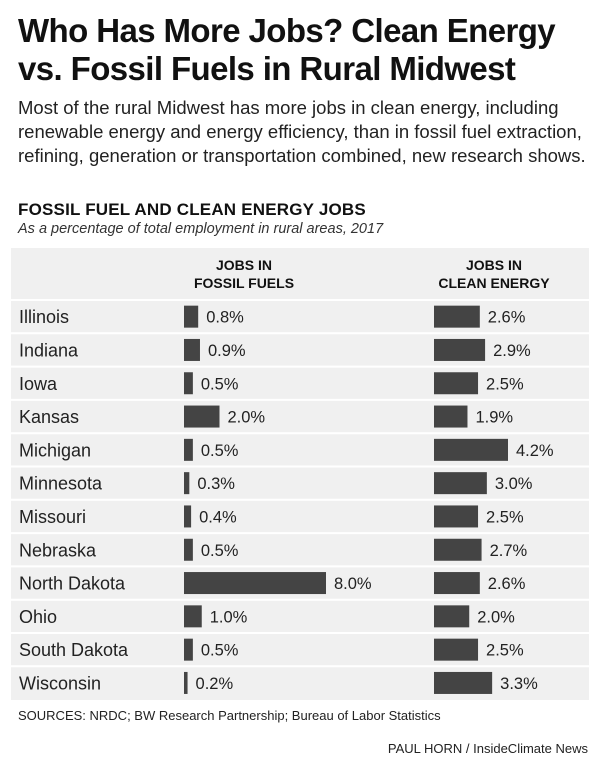 This screenshot has width=600, height=764. Describe the element at coordinates (215, 684) in the screenshot. I see `fossil-value-label: 0.2%` at that location.